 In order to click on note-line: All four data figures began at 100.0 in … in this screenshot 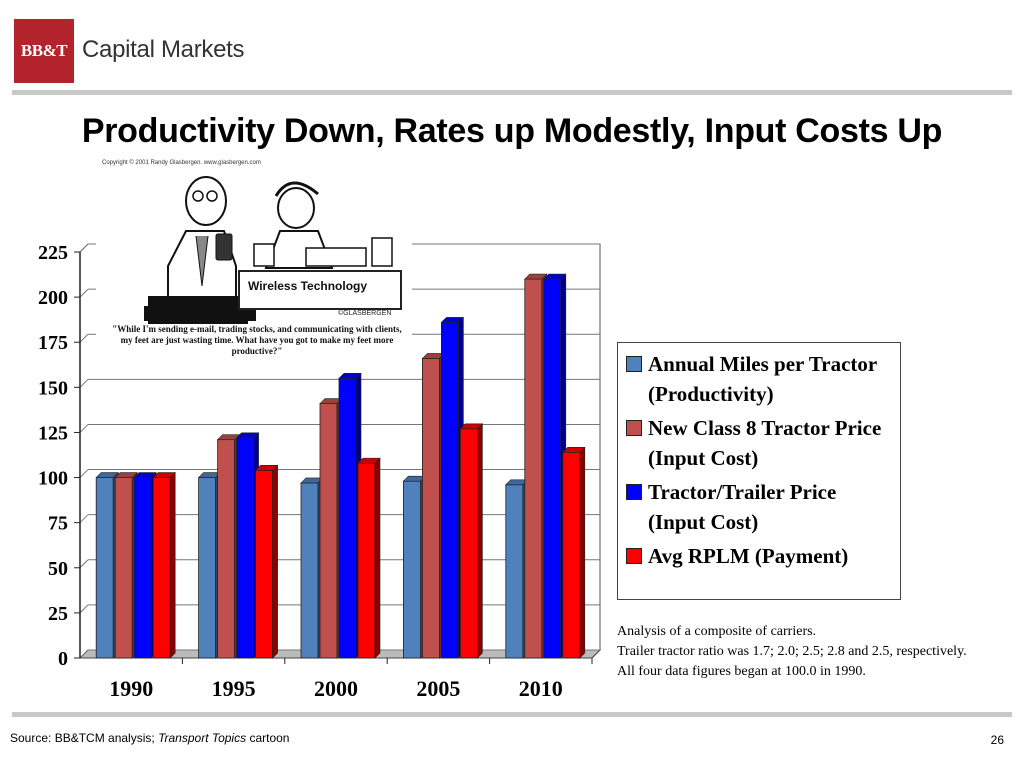, I will do `click(741, 671)`.